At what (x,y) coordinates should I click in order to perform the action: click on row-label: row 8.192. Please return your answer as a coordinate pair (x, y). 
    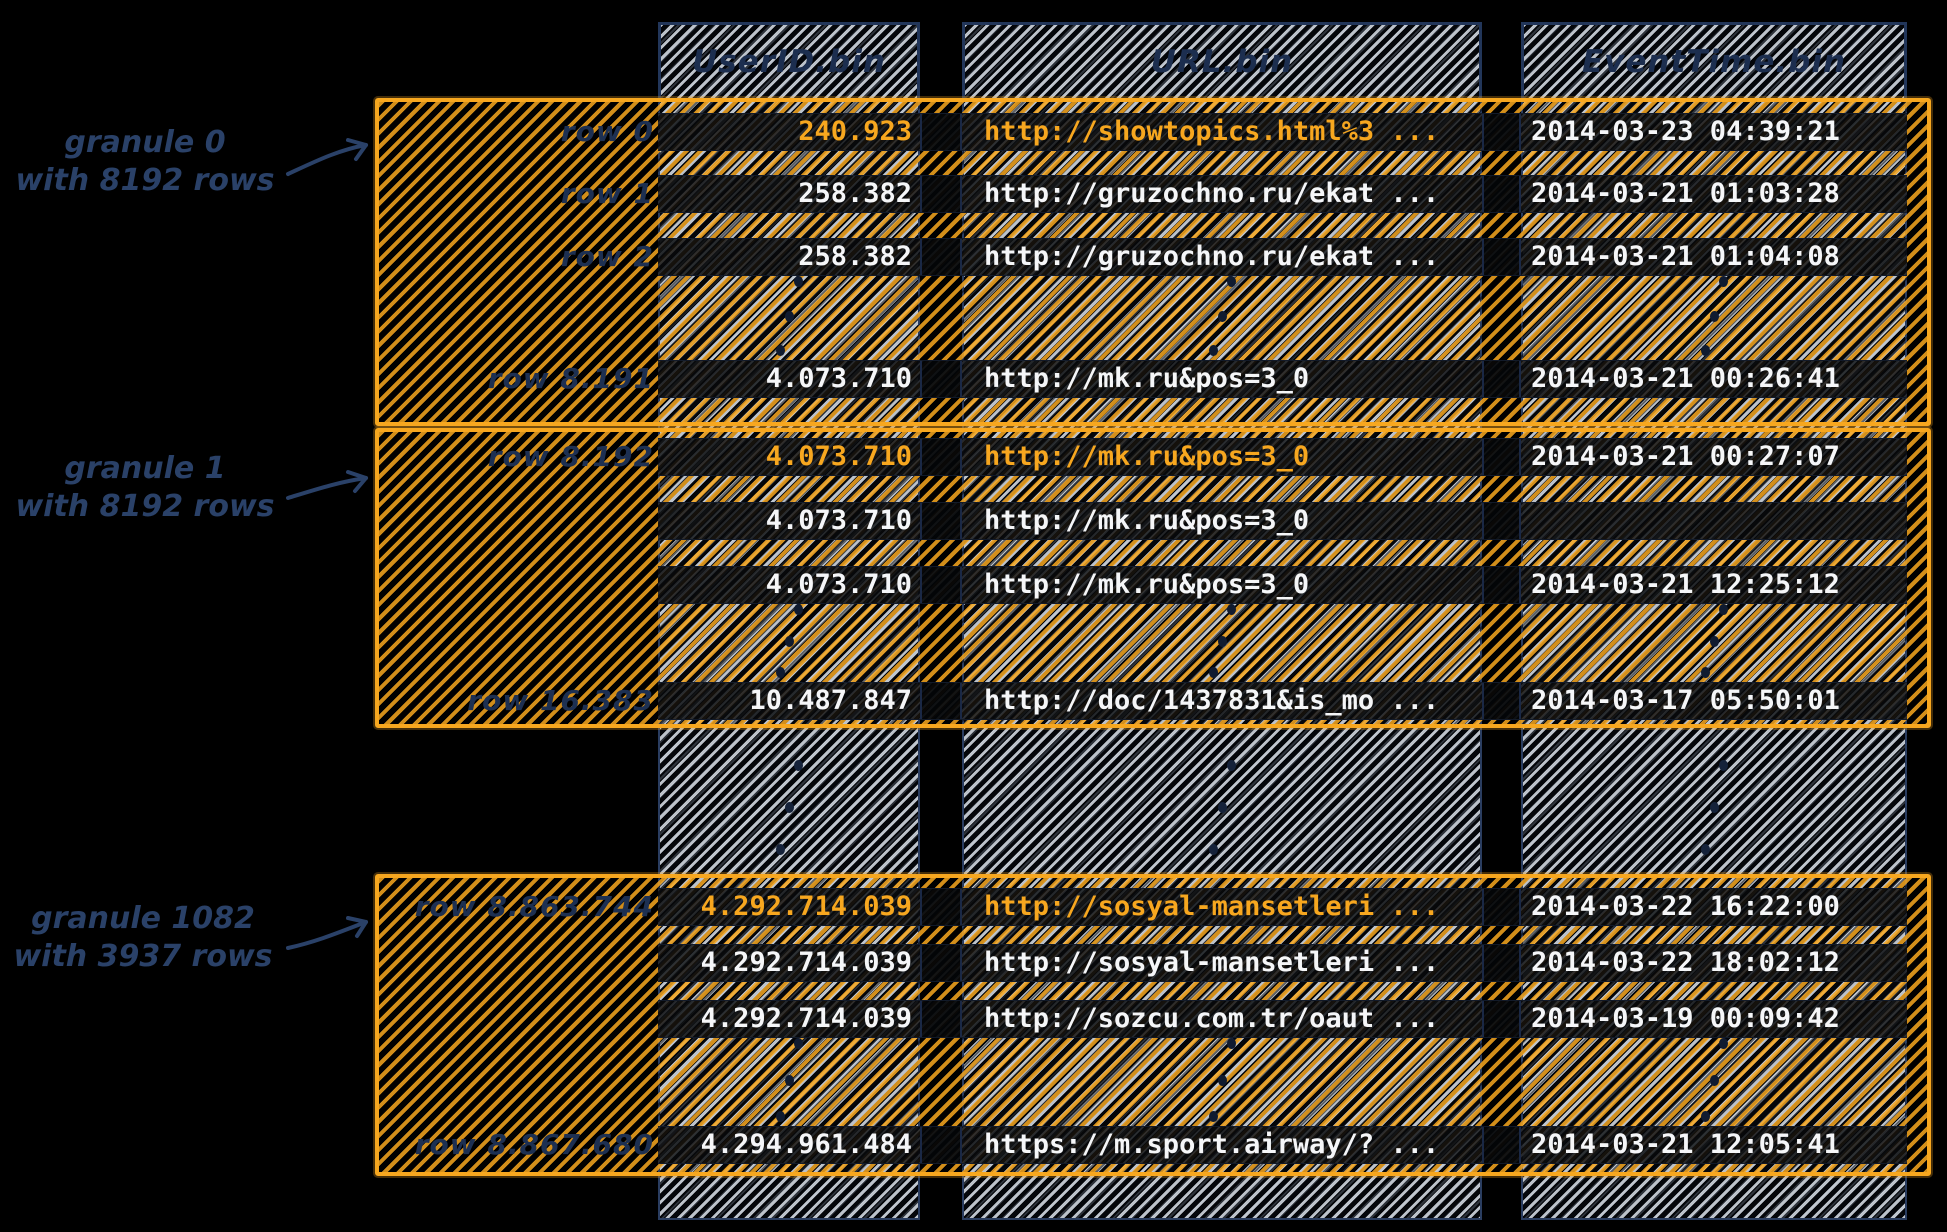
    Looking at the image, I should click on (570, 456).